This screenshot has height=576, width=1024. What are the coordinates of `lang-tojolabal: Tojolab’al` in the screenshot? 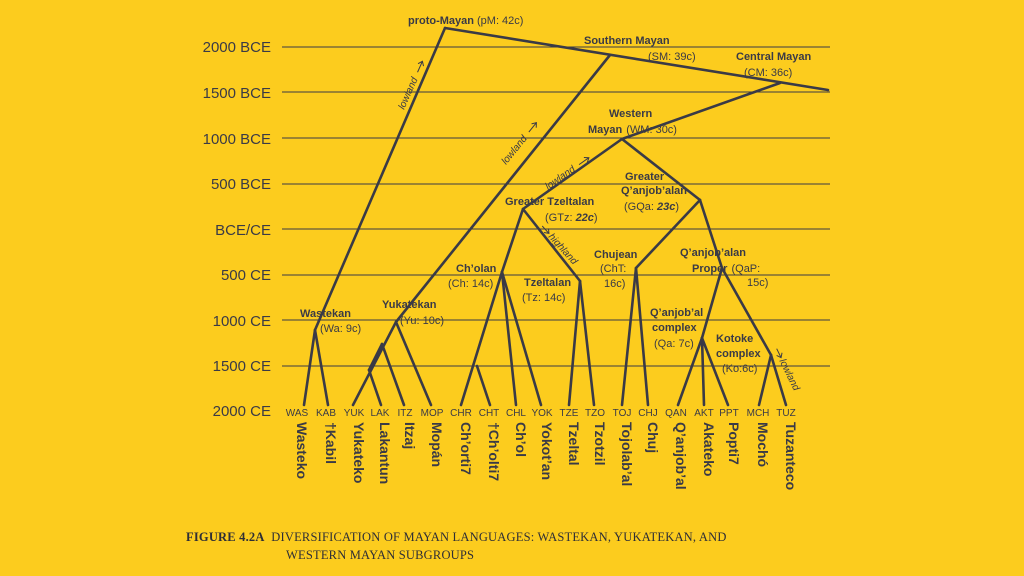 It's located at (627, 454).